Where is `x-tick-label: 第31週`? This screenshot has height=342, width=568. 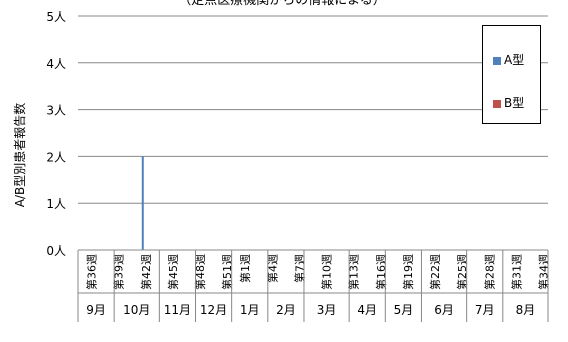 x-tick-label: 第31週 is located at coordinates (516, 272).